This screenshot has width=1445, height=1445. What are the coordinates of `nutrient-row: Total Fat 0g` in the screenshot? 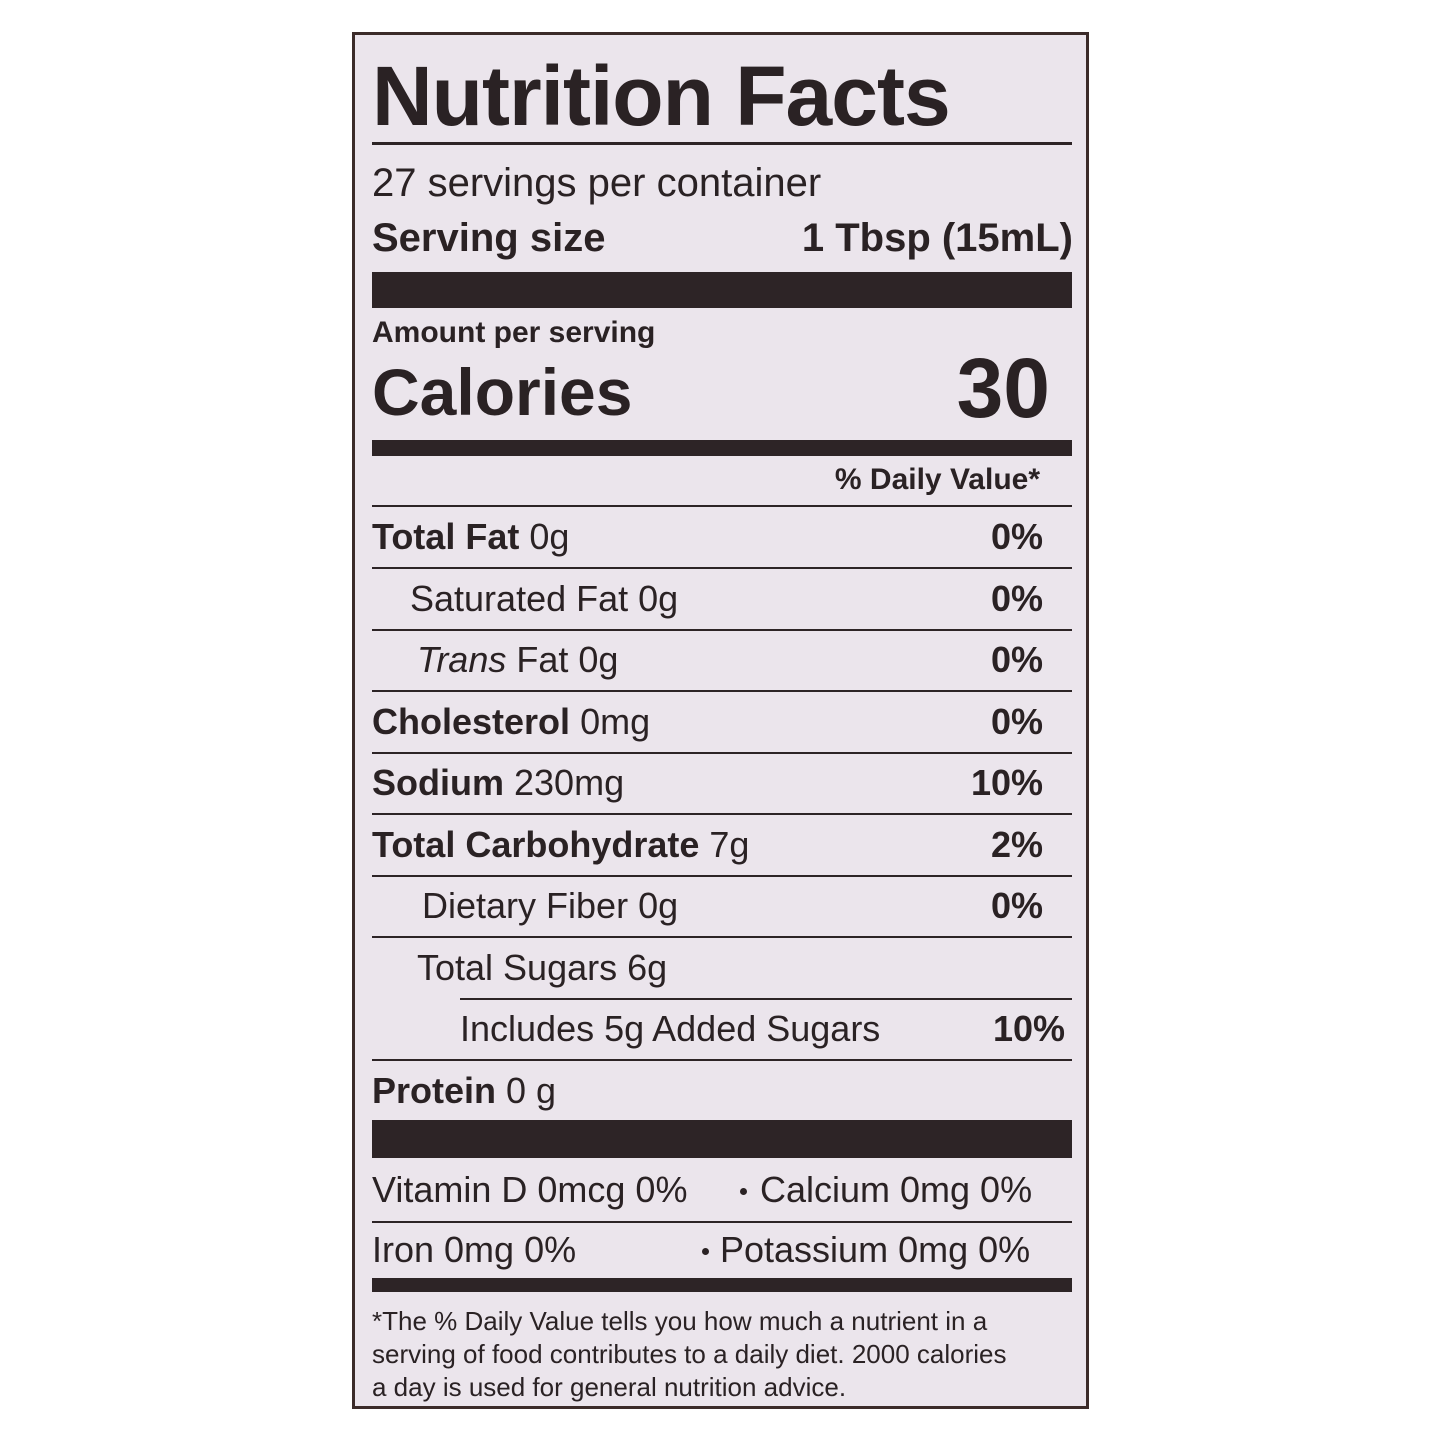 It's located at (470, 537).